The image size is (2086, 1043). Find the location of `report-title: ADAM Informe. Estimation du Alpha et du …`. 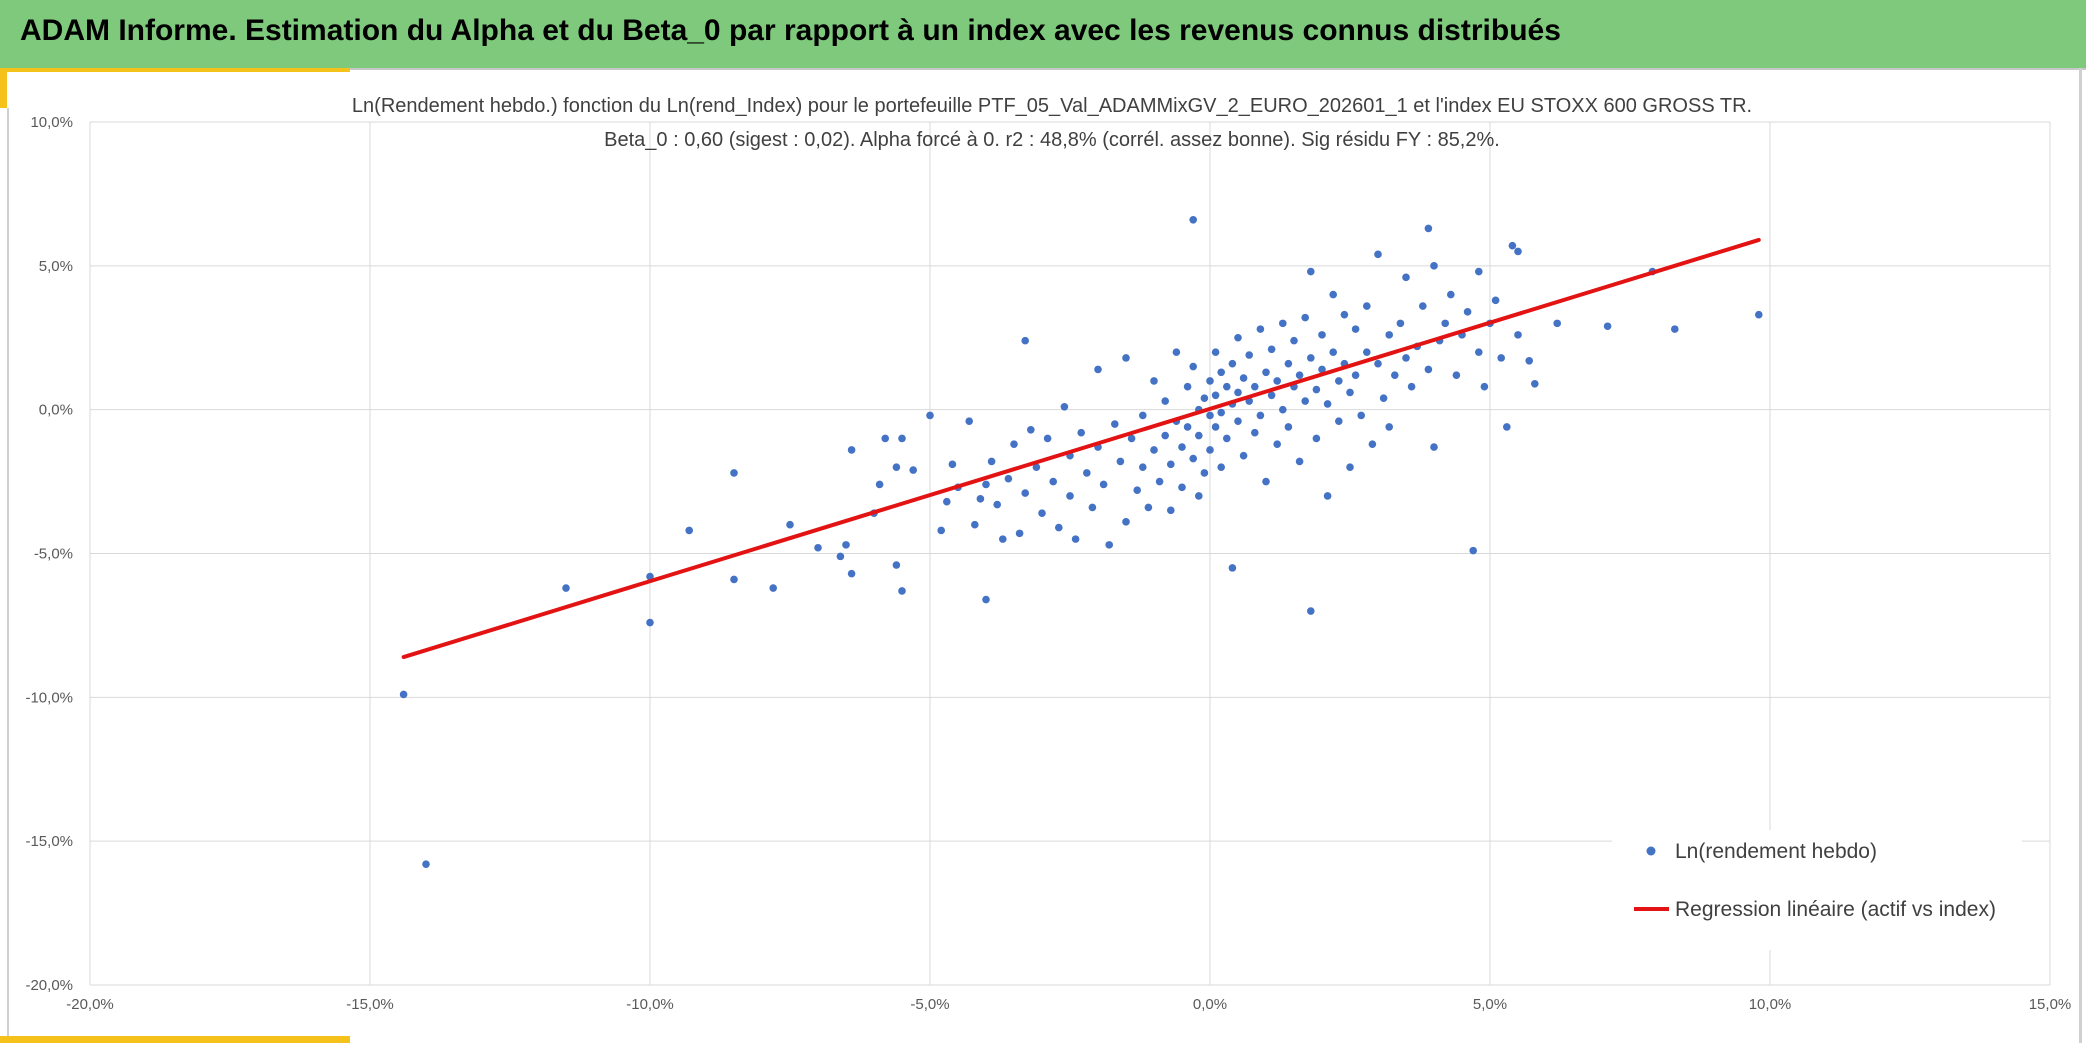

report-title: ADAM Informe. Estimation du Alpha et du … is located at coordinates (790, 30).